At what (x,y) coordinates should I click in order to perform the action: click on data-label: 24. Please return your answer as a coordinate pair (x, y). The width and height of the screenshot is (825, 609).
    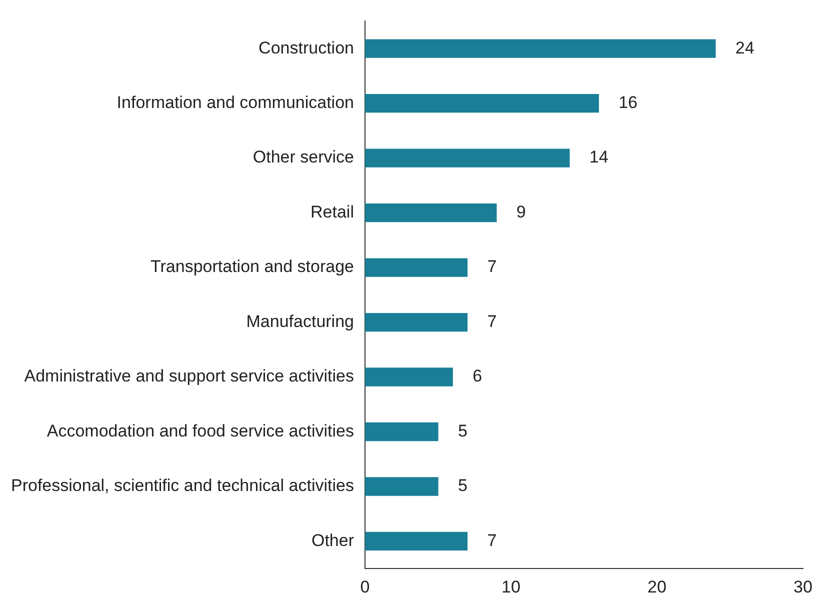
    Looking at the image, I should click on (744, 48).